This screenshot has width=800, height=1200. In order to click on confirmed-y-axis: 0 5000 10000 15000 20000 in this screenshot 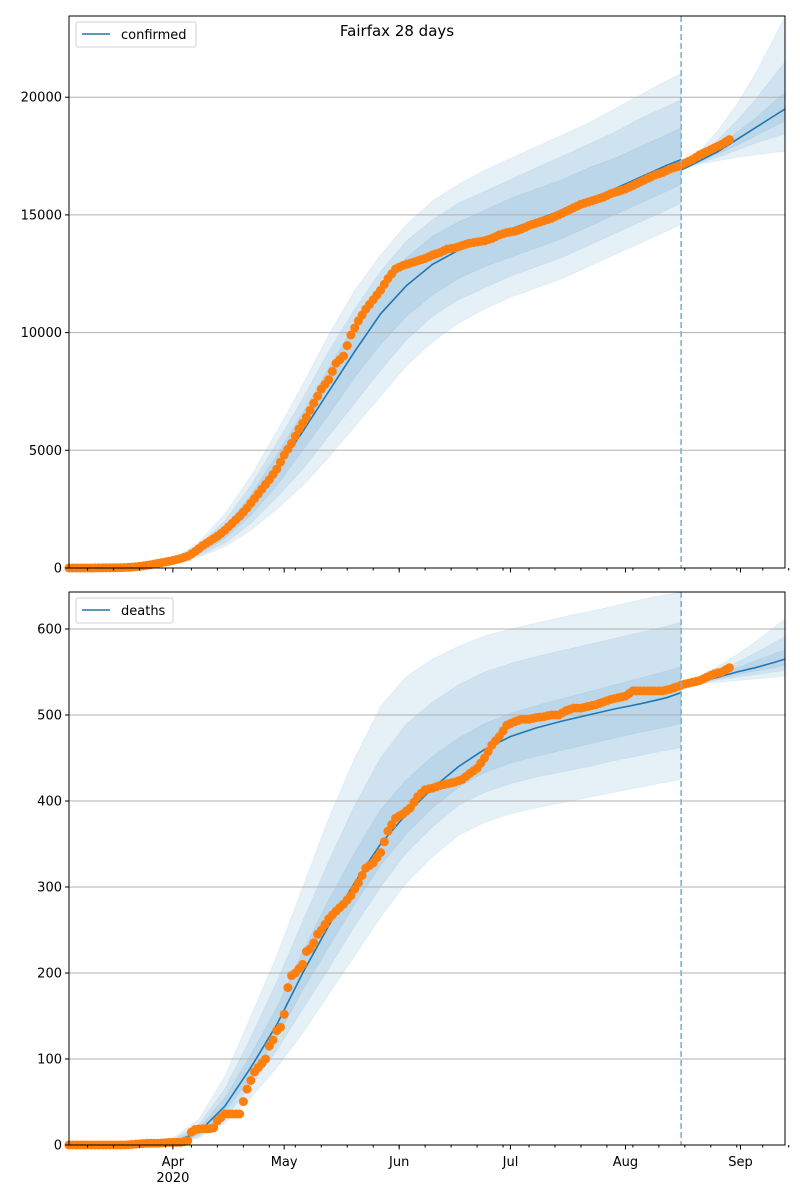, I will do `click(45, 334)`.